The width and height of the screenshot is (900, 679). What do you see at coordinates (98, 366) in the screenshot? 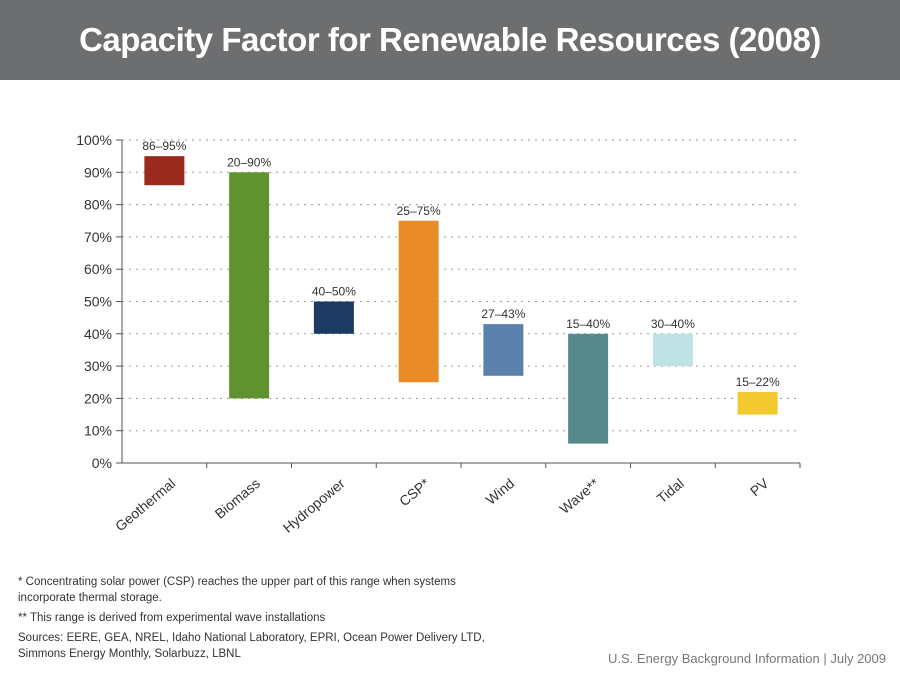
I see `y-tick-label: 30%` at bounding box center [98, 366].